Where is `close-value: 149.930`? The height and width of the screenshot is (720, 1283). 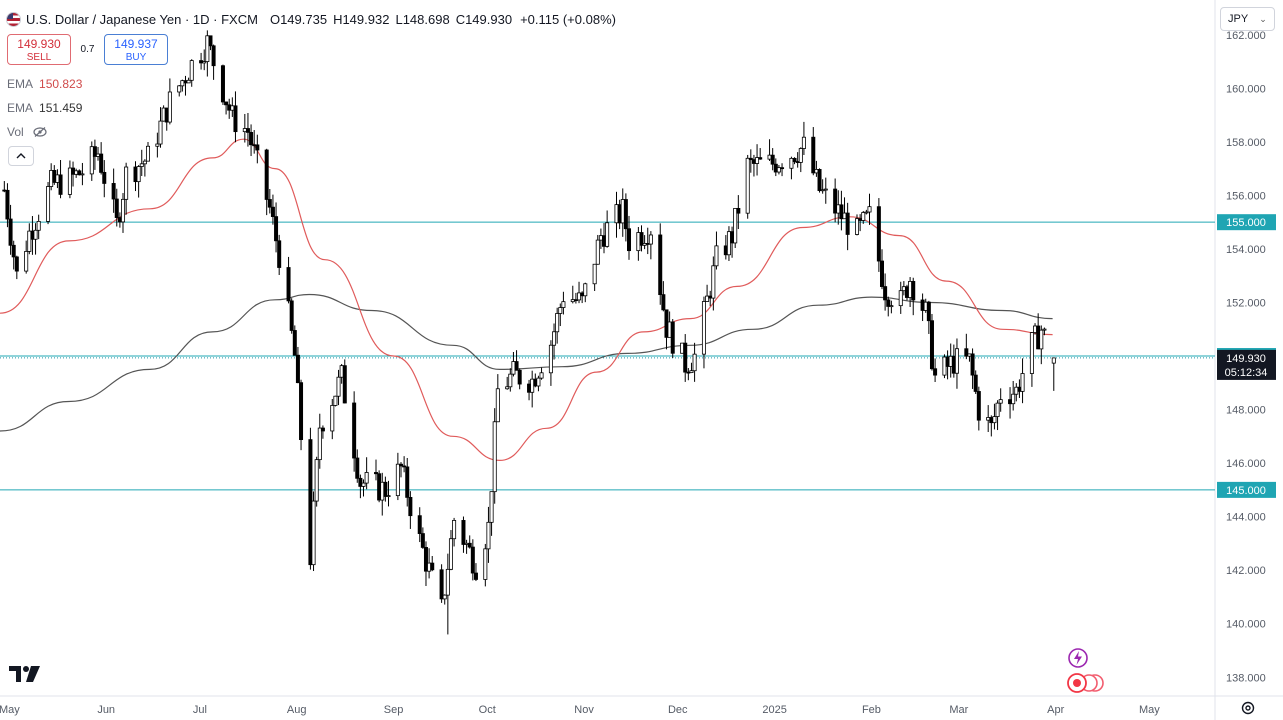
close-value: 149.930 is located at coordinates (489, 19).